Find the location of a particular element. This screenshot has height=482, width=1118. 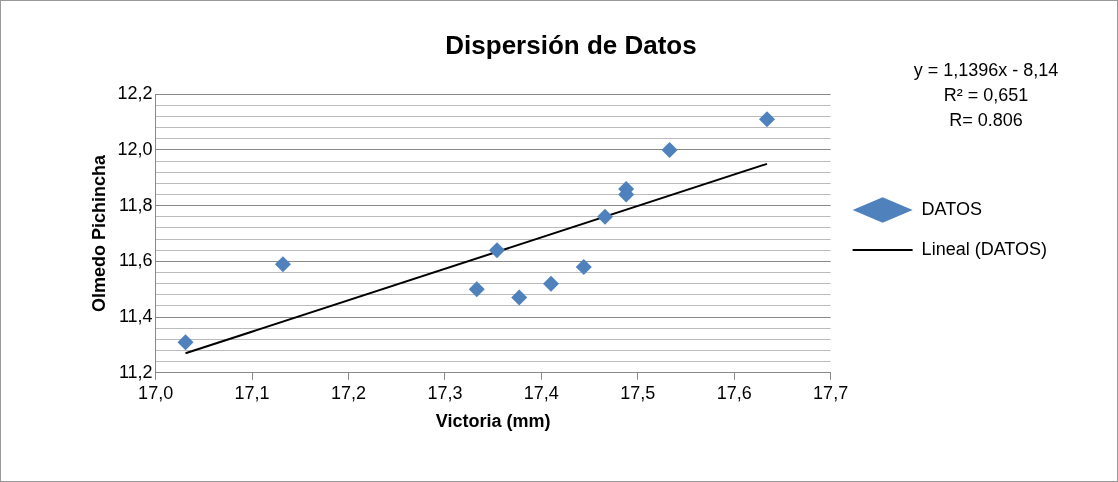

y-tick-label: 11,6 is located at coordinates (135, 260).